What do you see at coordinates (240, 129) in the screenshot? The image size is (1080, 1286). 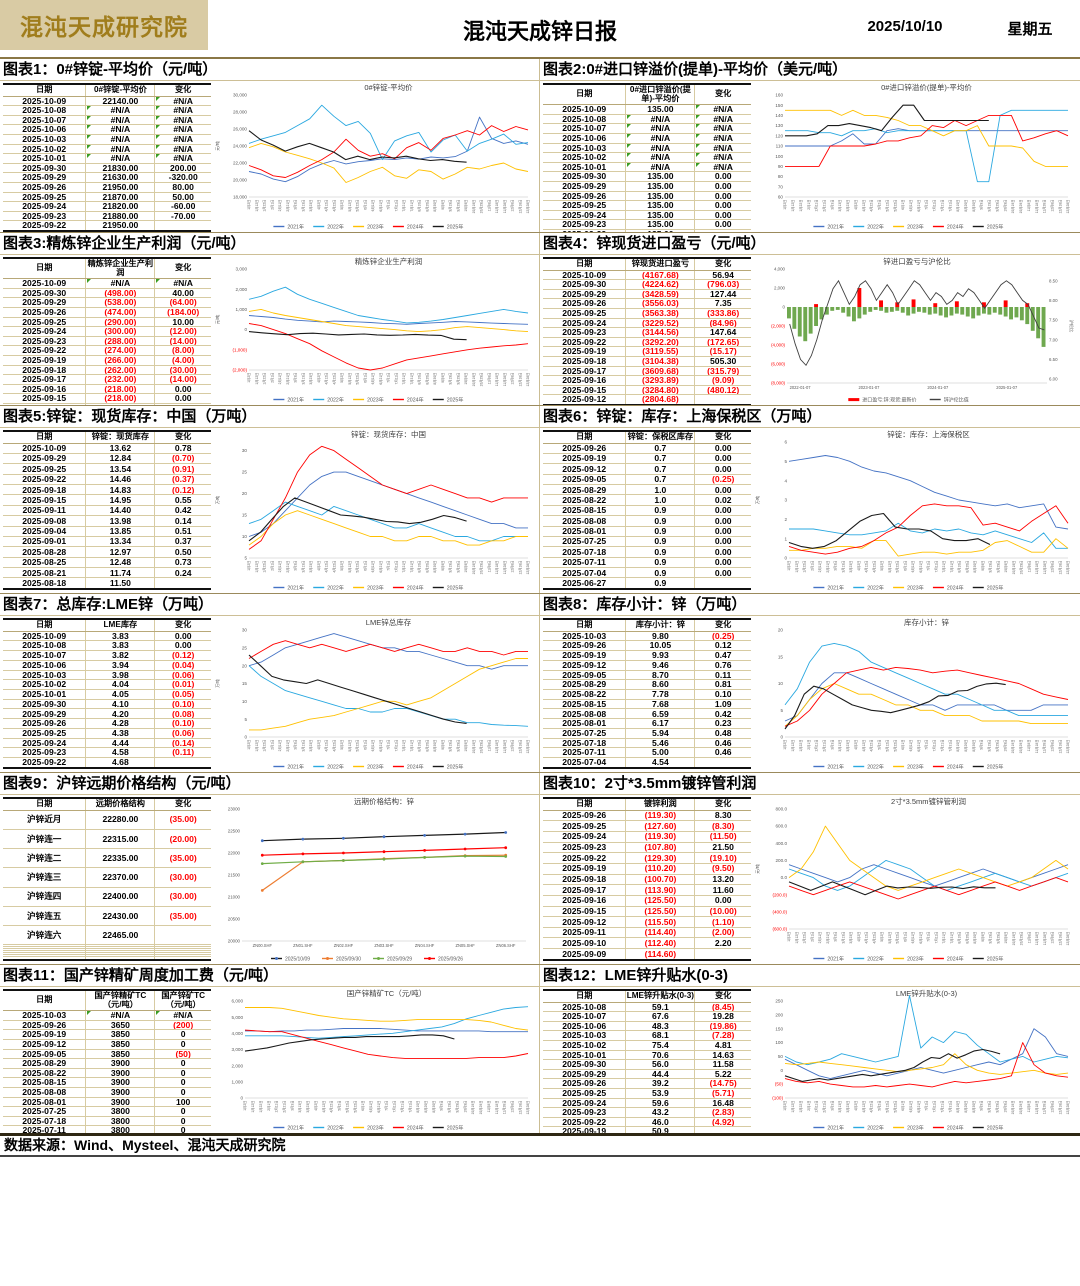 I see `svg-text: 26,000` at bounding box center [240, 129].